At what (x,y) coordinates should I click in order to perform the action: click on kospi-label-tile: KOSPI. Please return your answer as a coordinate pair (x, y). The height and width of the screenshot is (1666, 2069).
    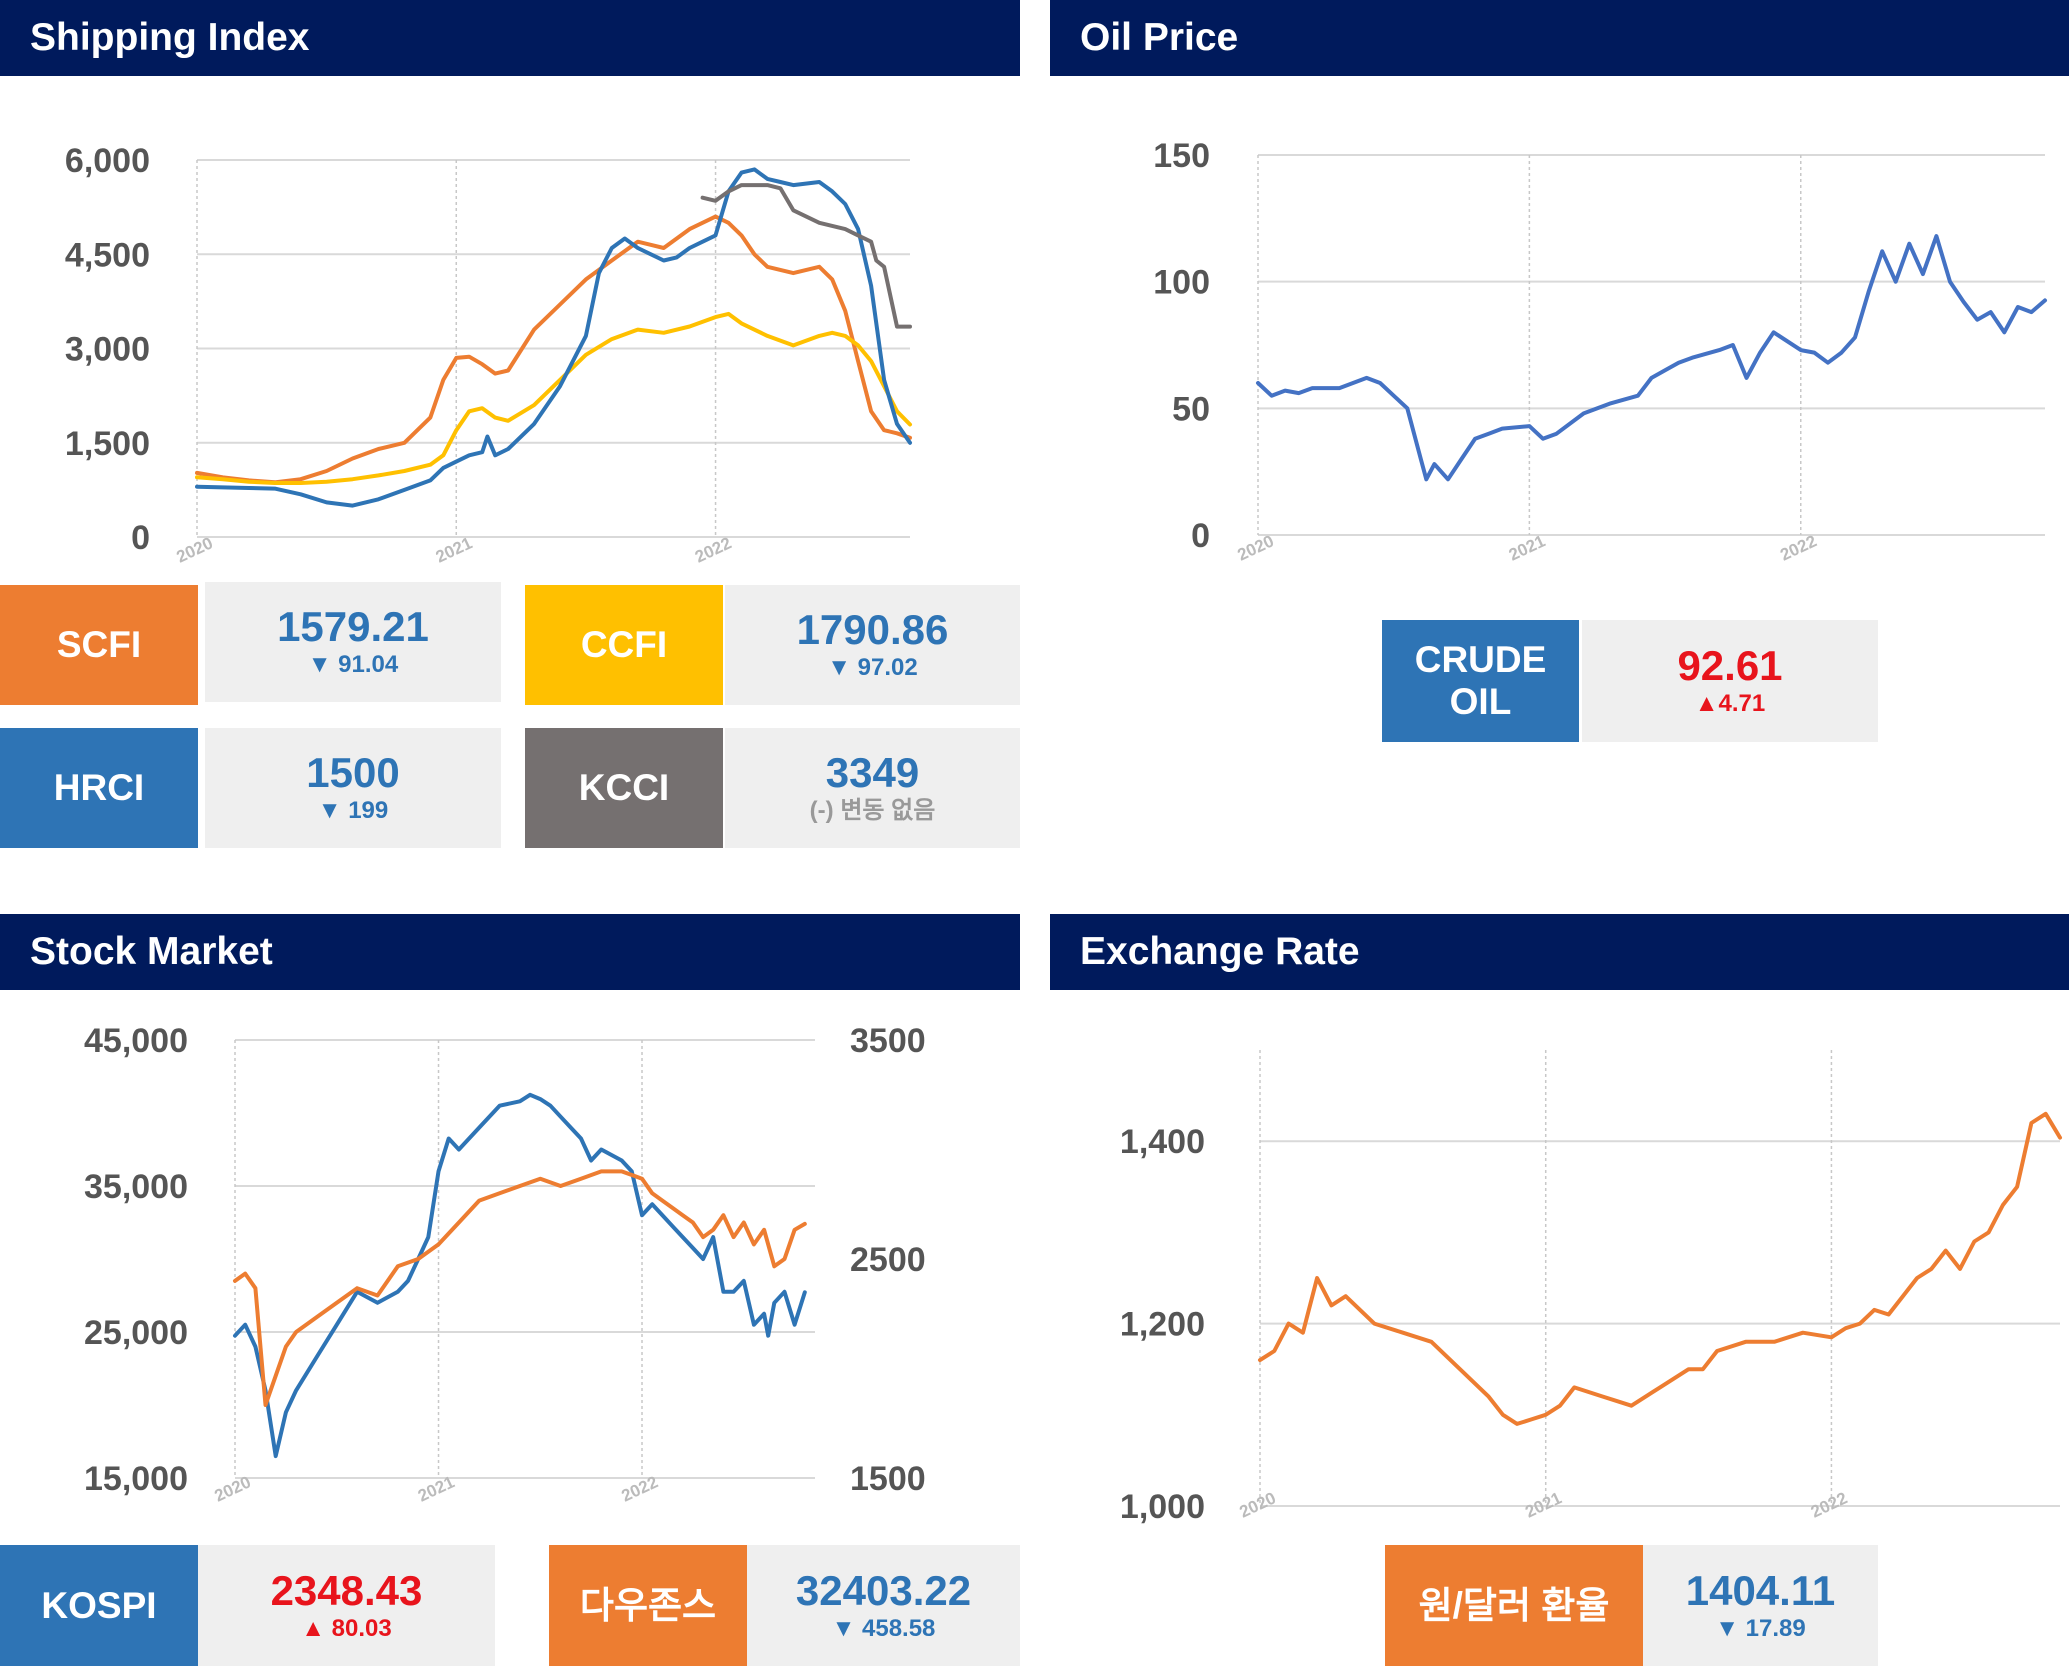
    Looking at the image, I should click on (99, 1605).